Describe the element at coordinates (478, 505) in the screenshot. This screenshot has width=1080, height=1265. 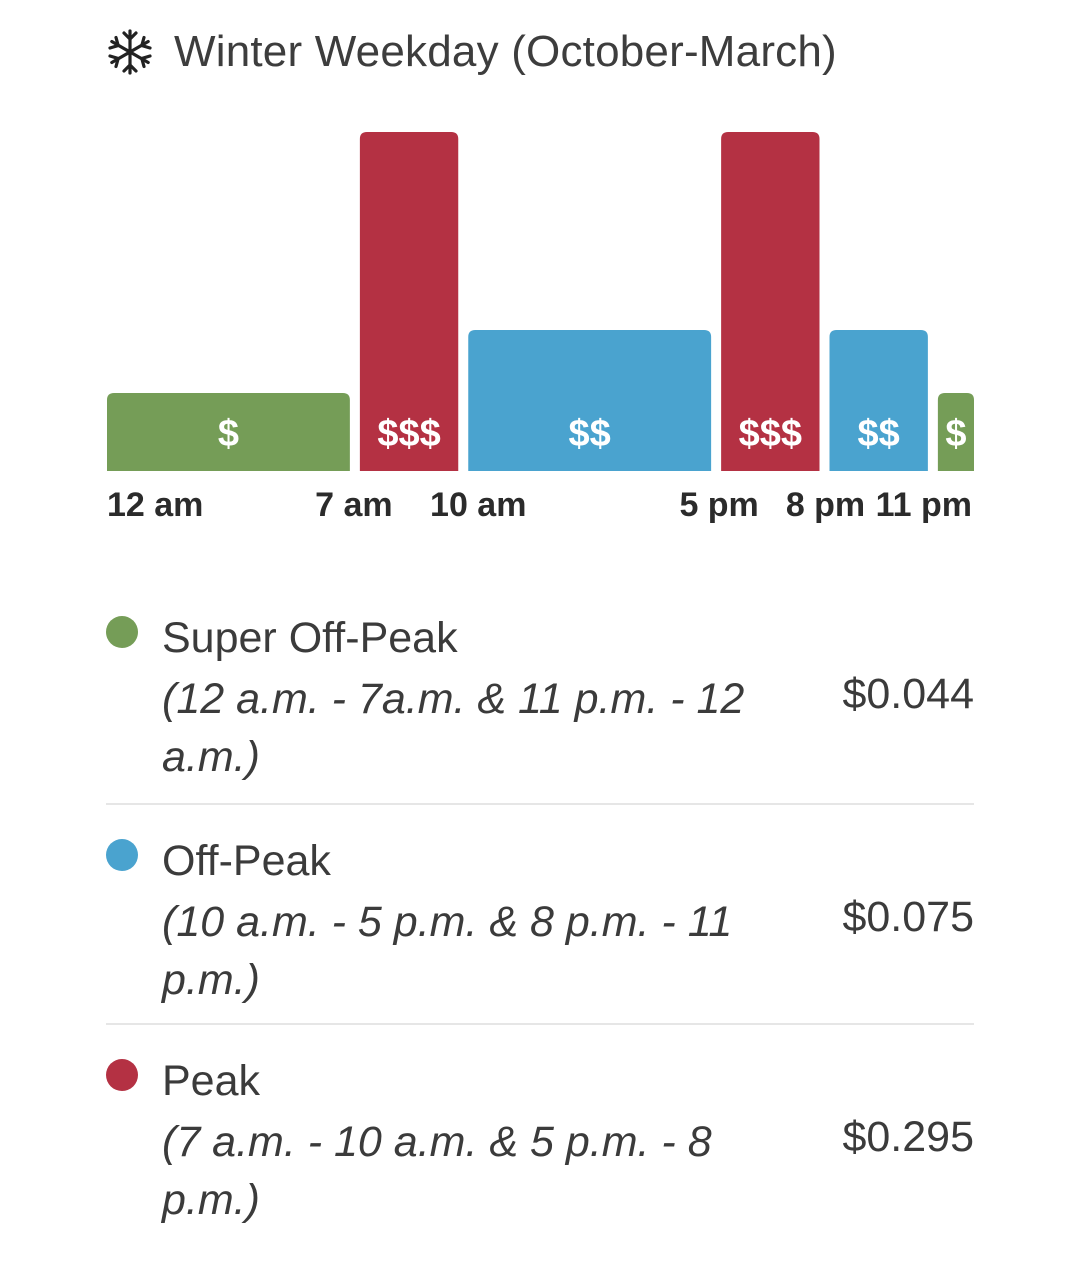
I see `x-tick-label: 10 am` at that location.